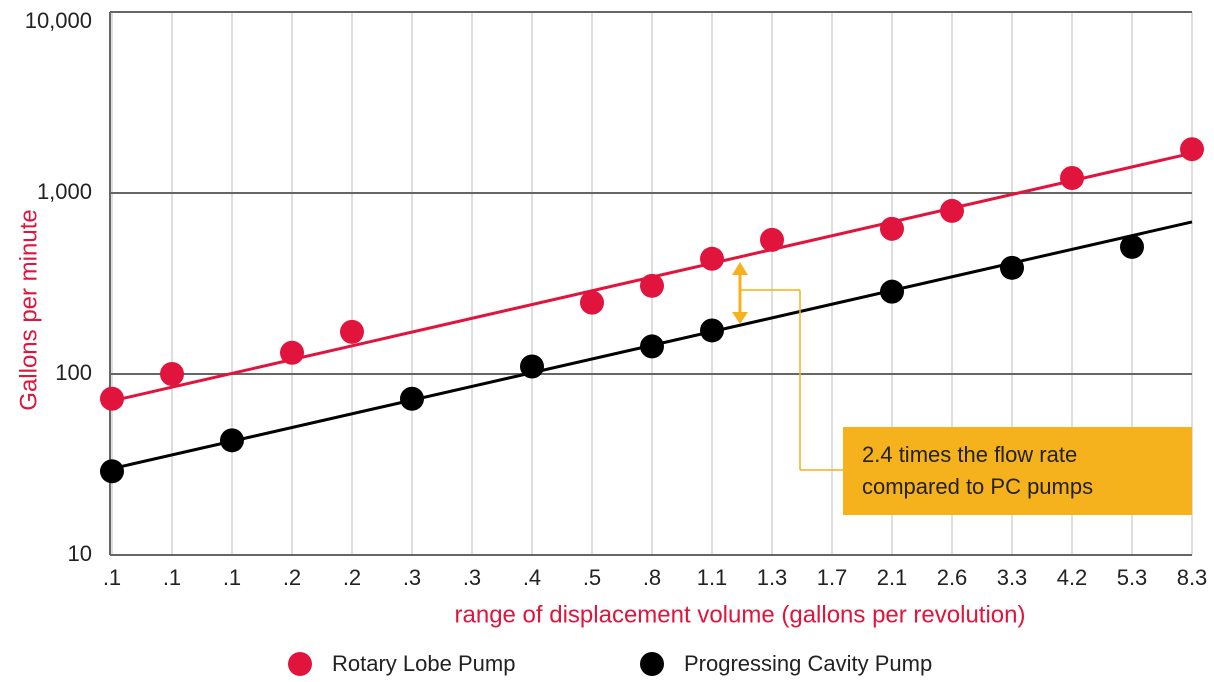 The width and height of the screenshot is (1214, 682). What do you see at coordinates (73, 372) in the screenshot?
I see `y-tick-label: 100` at bounding box center [73, 372].